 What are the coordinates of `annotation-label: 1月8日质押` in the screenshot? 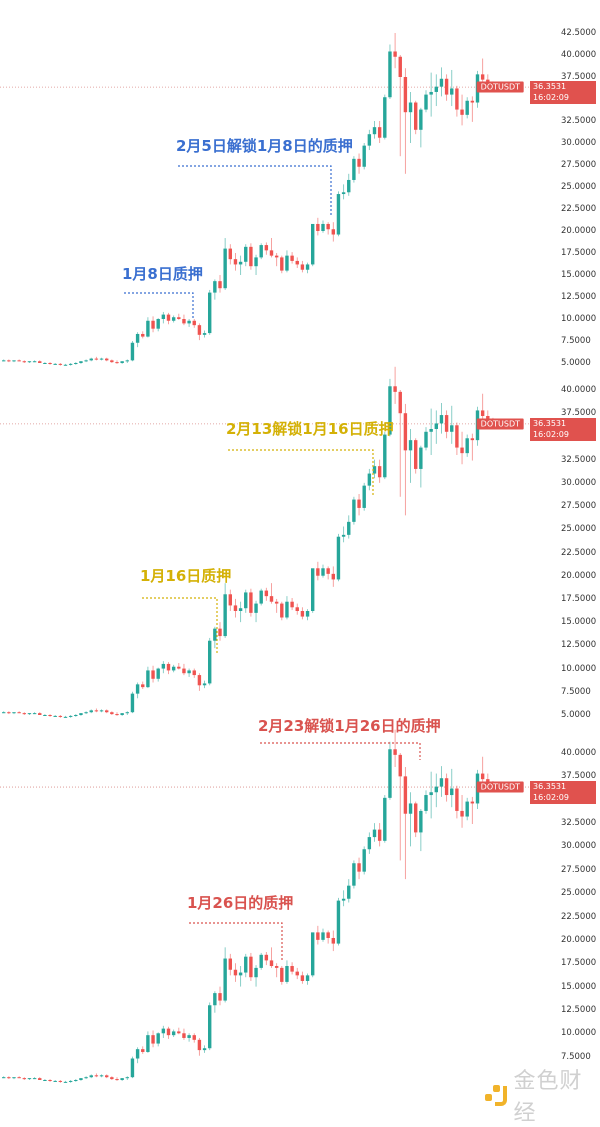 It's located at (162, 274).